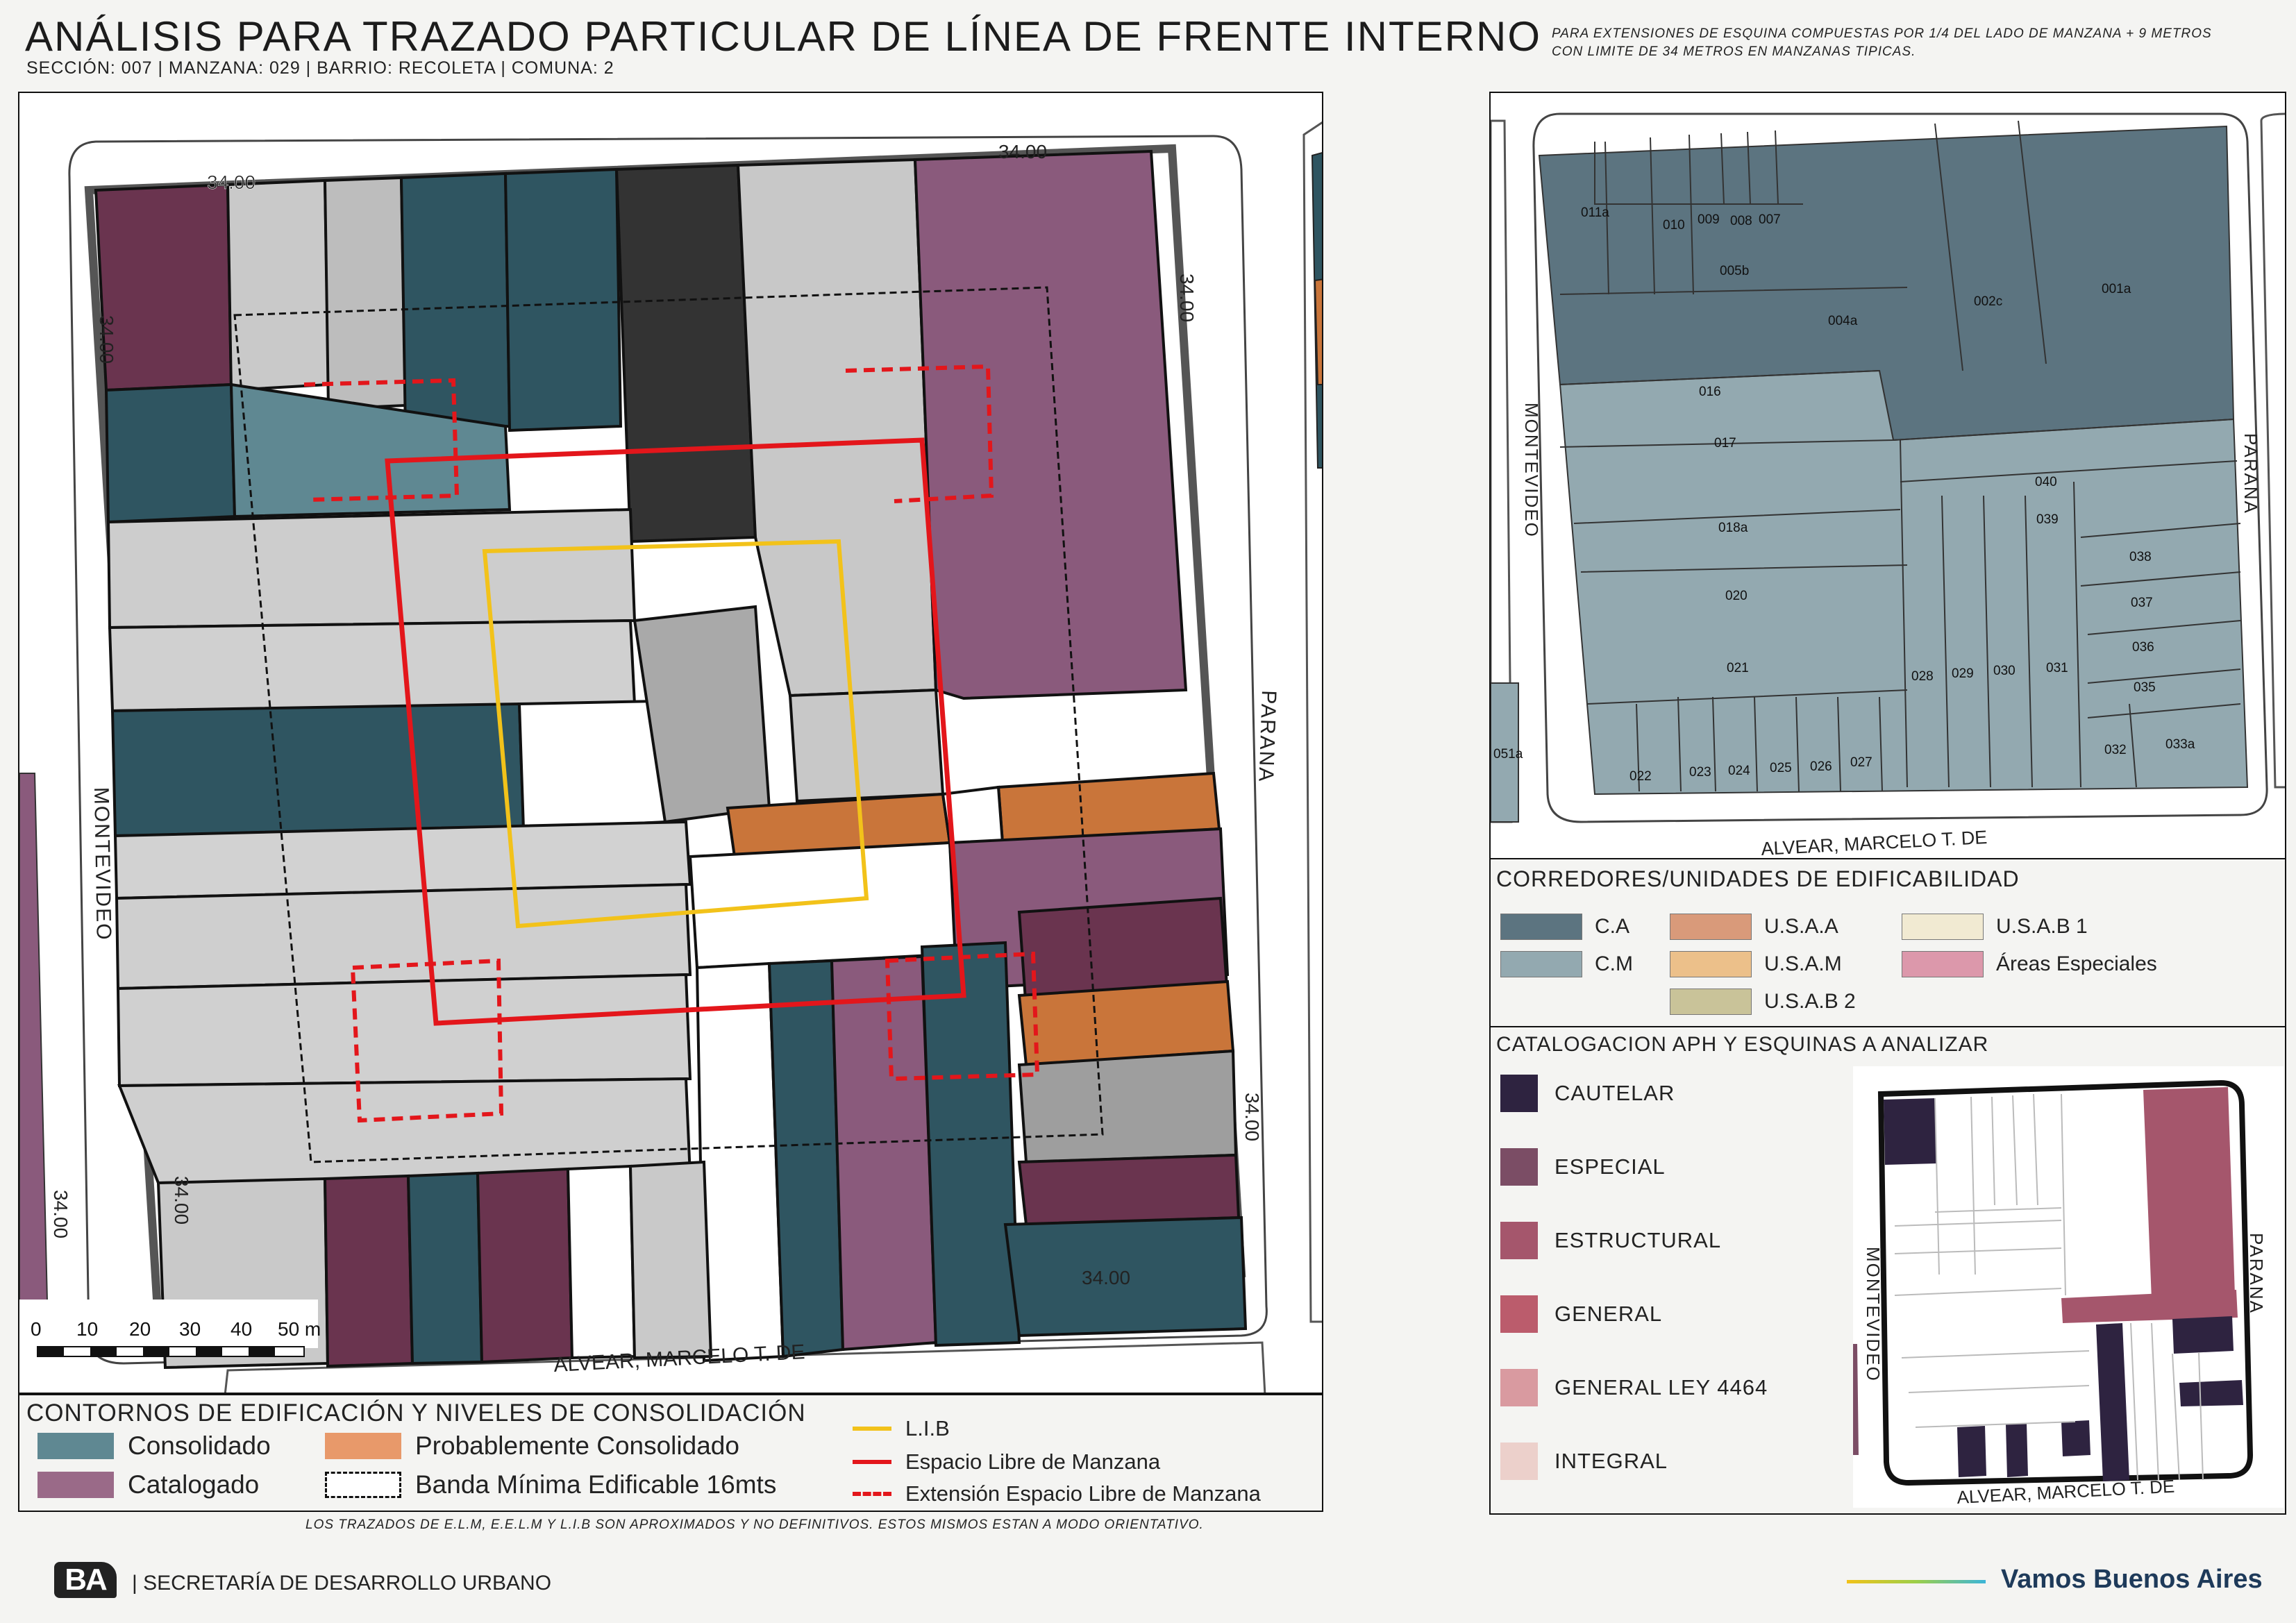 The image size is (2296, 1623). Describe the element at coordinates (241, 1329) in the screenshot. I see `scale-tick: 40` at that location.